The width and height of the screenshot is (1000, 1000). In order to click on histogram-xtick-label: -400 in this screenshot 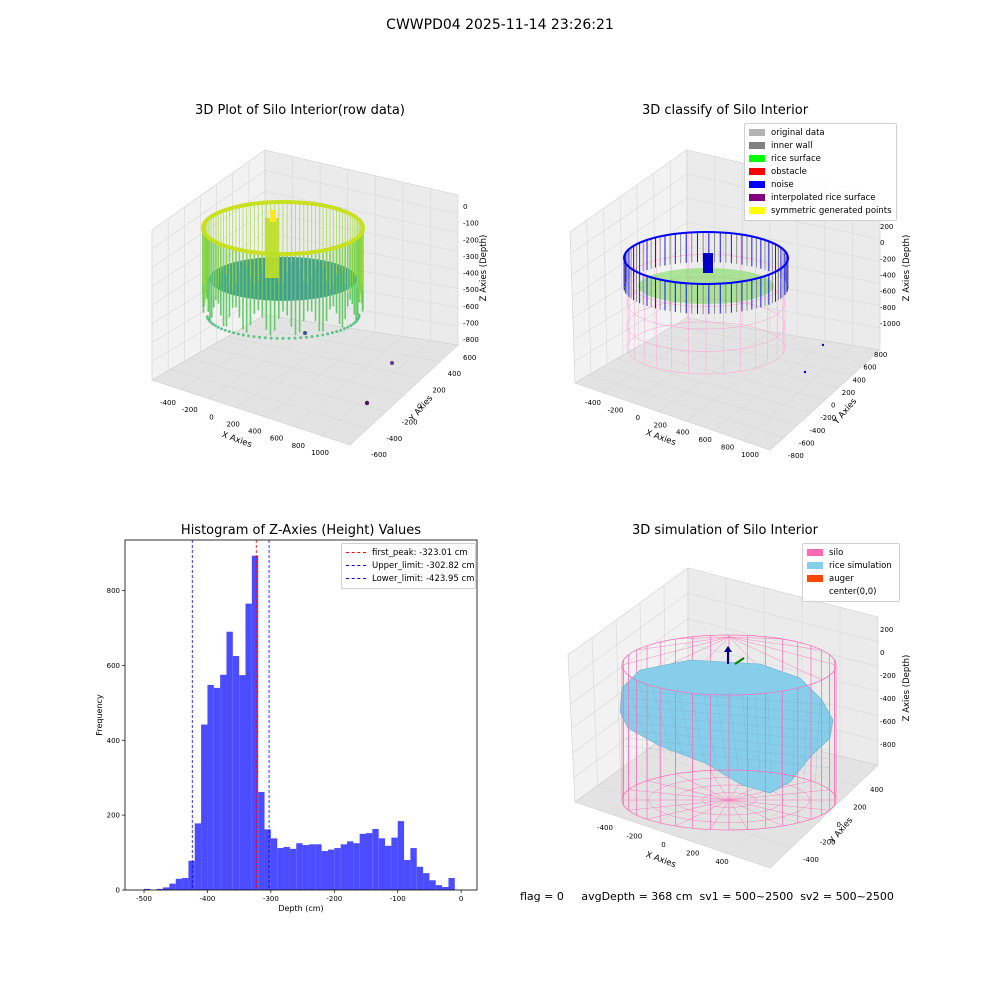, I will do `click(208, 899)`.